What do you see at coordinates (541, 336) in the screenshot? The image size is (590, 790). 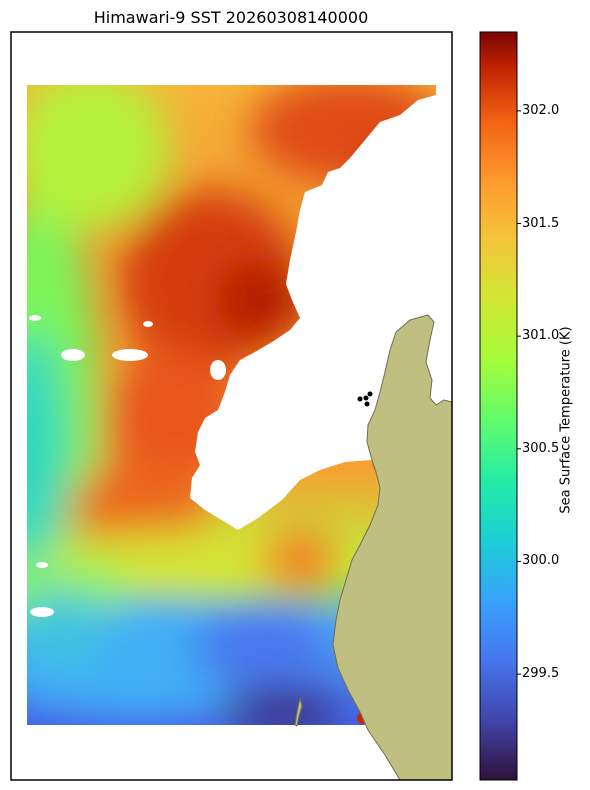 I see `colorbar-tick-label: 301.0` at bounding box center [541, 336].